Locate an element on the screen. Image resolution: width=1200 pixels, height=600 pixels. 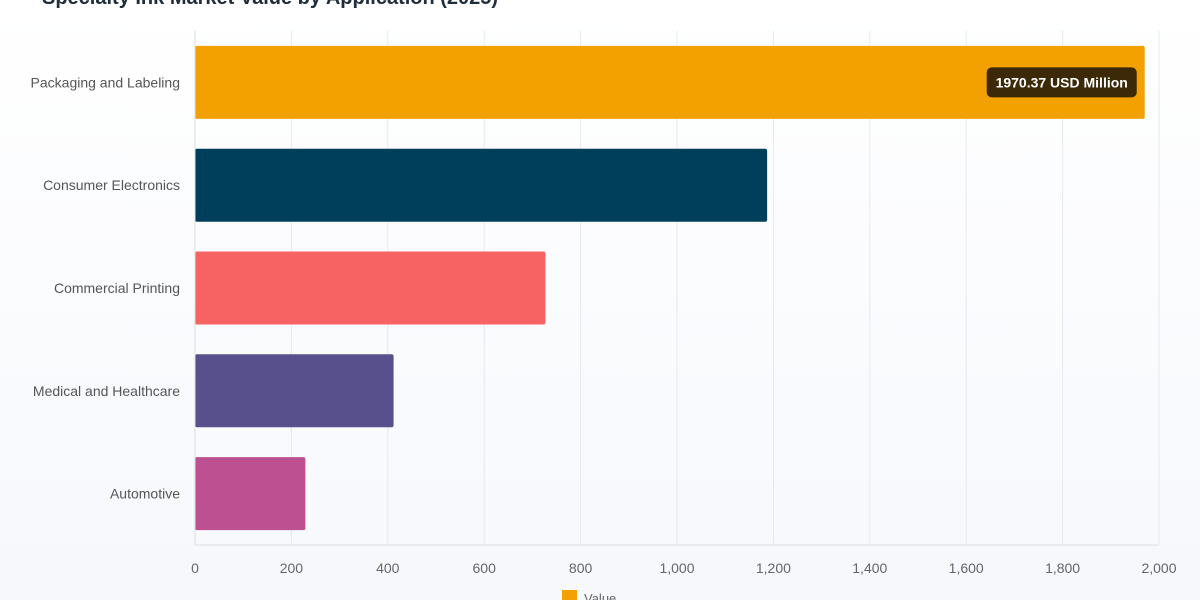
x-tick-label: 800 is located at coordinates (581, 568).